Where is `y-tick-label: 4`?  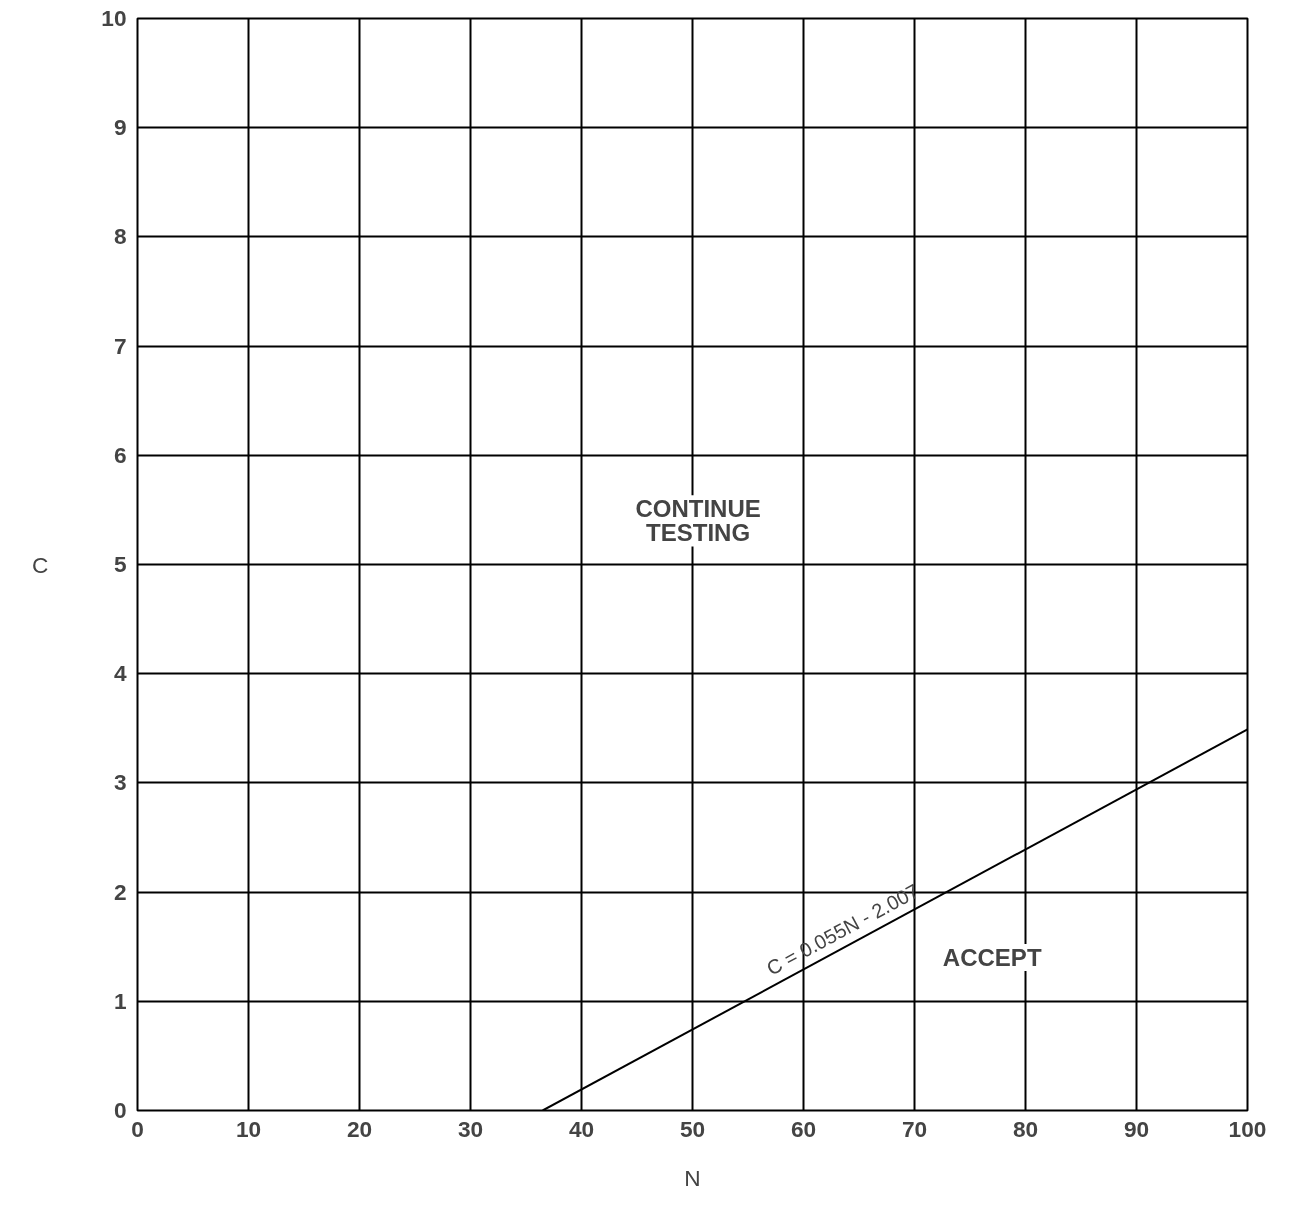
y-tick-label: 4 is located at coordinates (120, 673).